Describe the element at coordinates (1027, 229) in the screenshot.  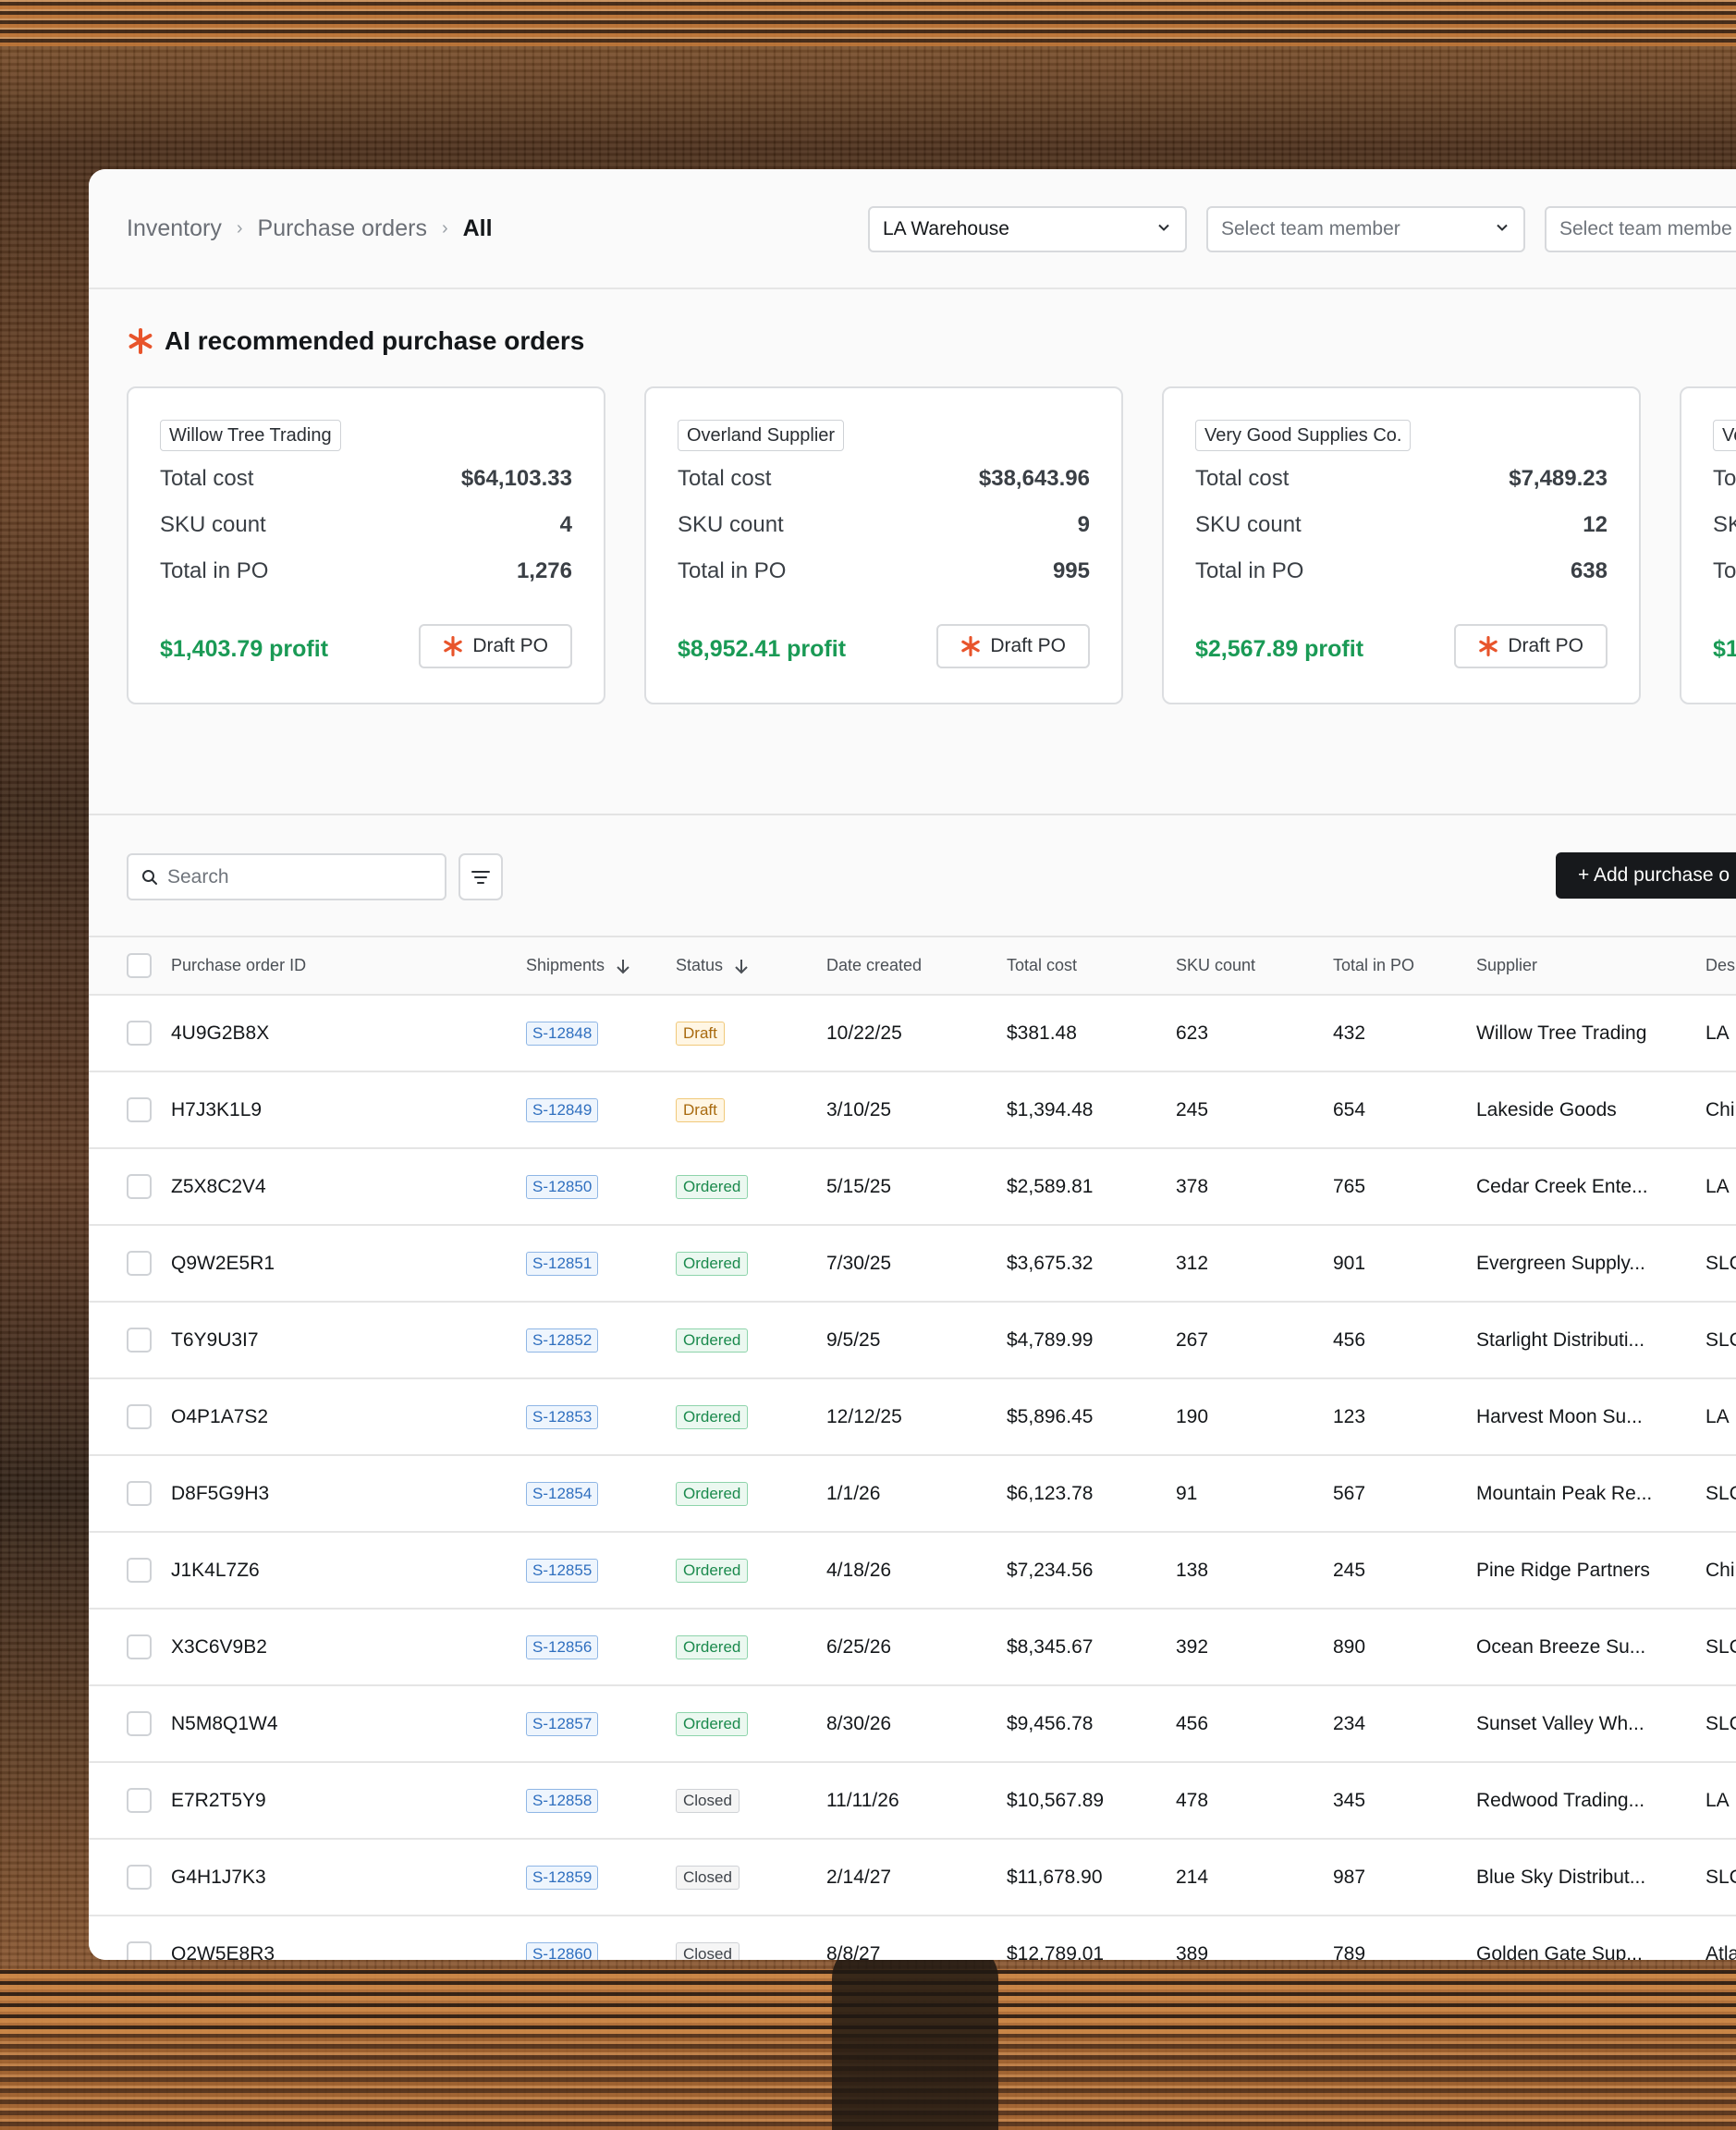
I see `warehouse-select: LA Warehouse` at that location.